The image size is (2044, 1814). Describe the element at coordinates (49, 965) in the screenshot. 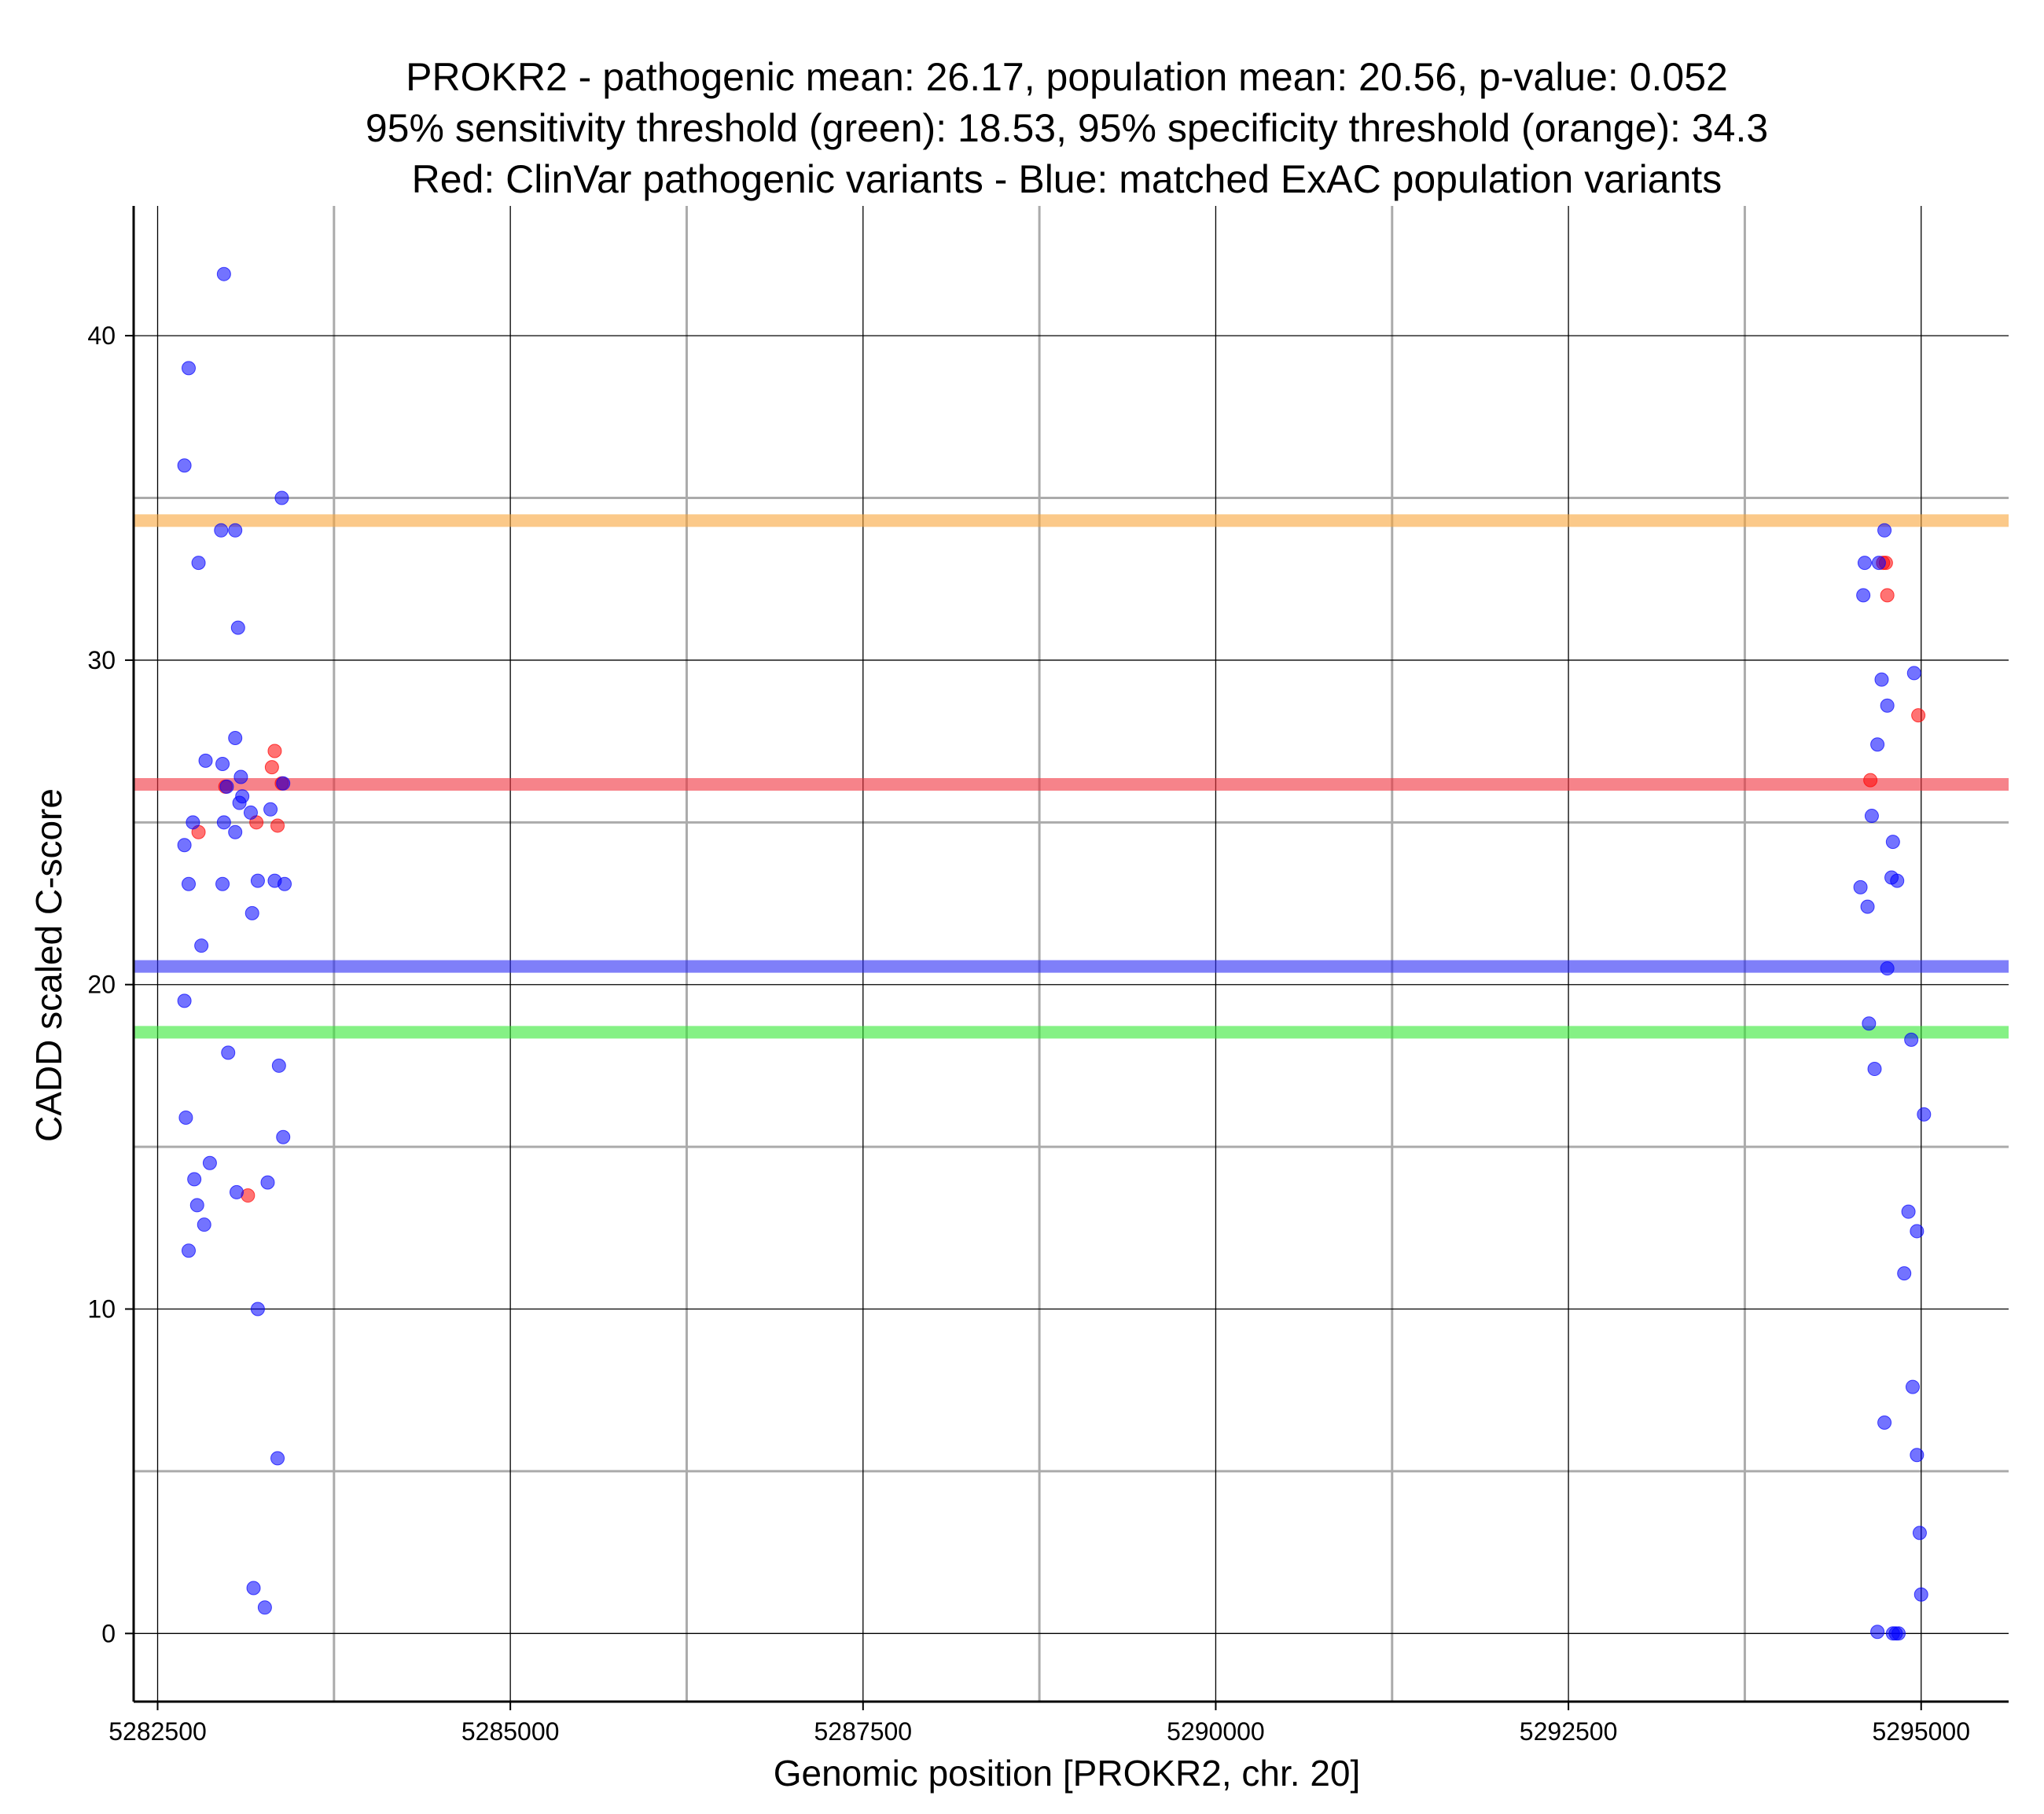

I see `y-axis-label: CADD scaled C-score` at that location.